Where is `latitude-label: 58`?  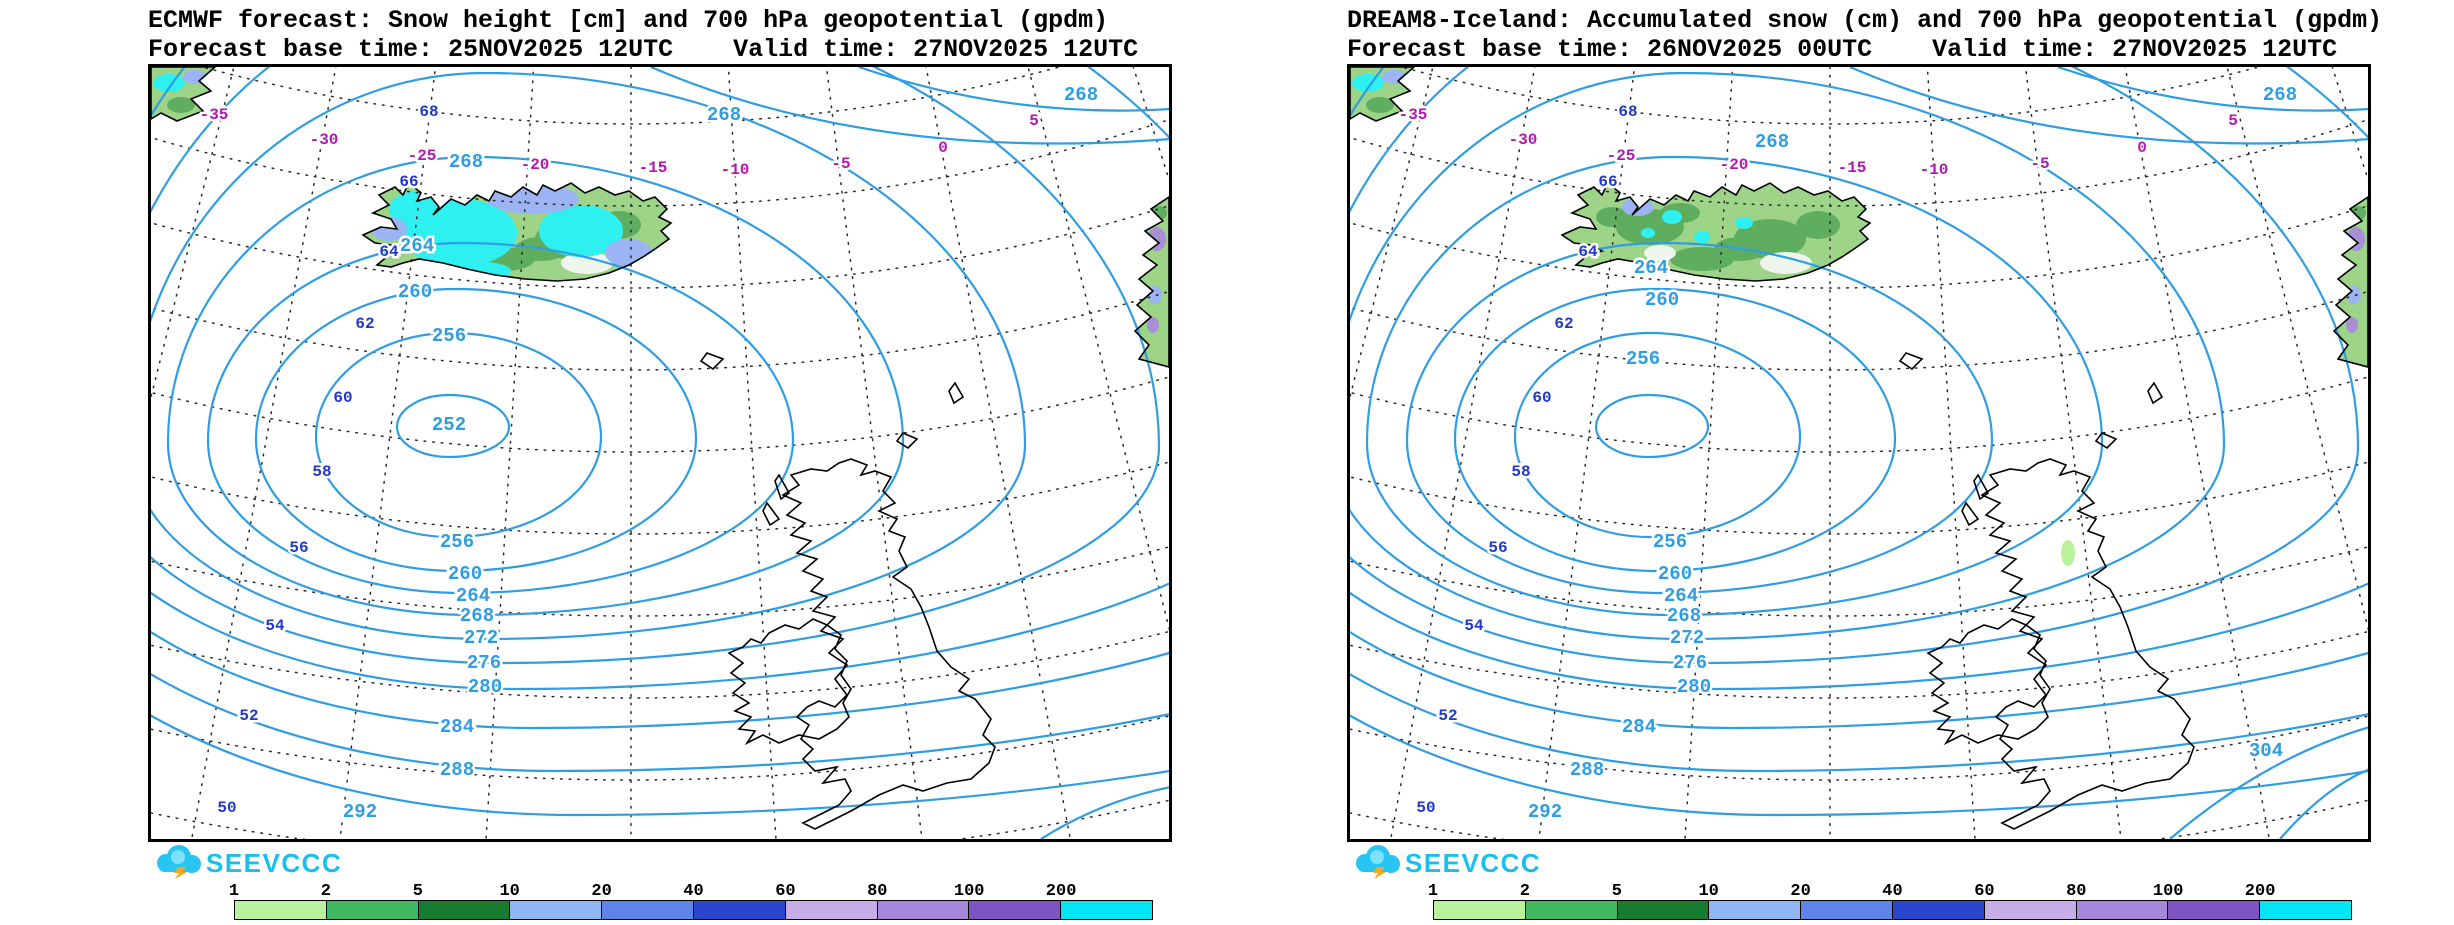 latitude-label: 58 is located at coordinates (1520, 472).